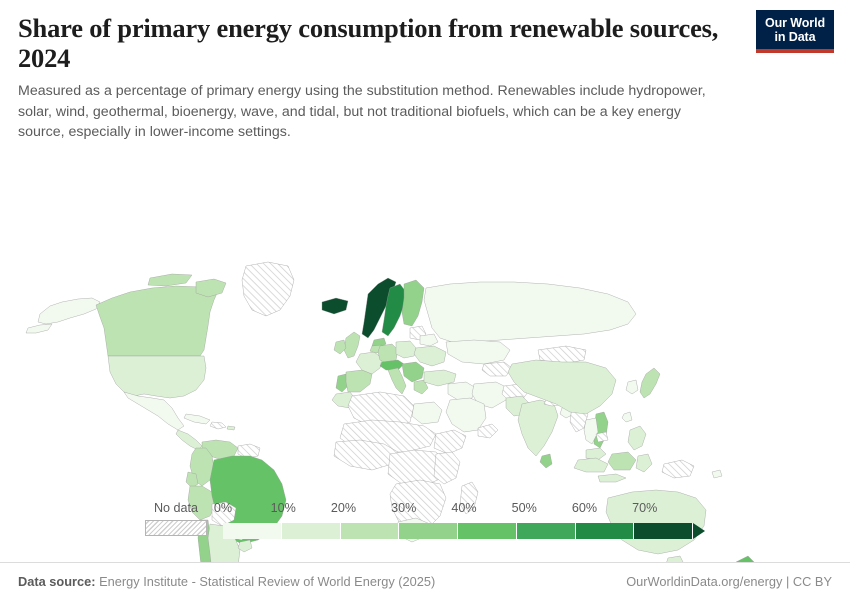 This screenshot has height=600, width=850. I want to click on country-saudi-arabia, so click(466, 415).